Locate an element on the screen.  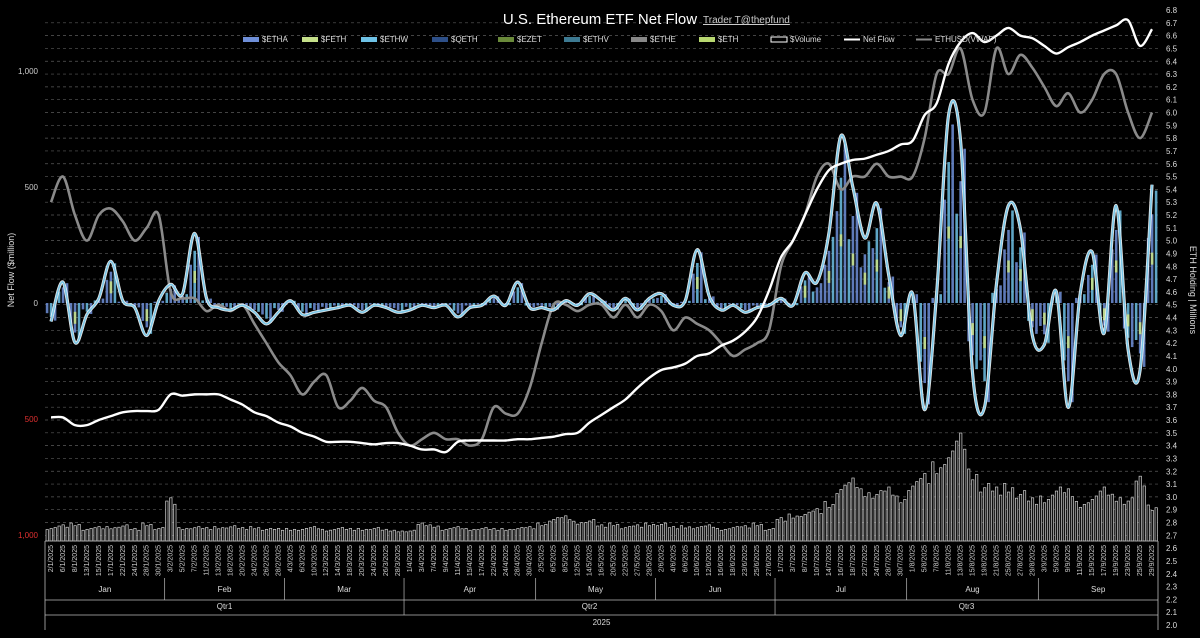
right-tick-label: 4.6 is located at coordinates (1172, 292).